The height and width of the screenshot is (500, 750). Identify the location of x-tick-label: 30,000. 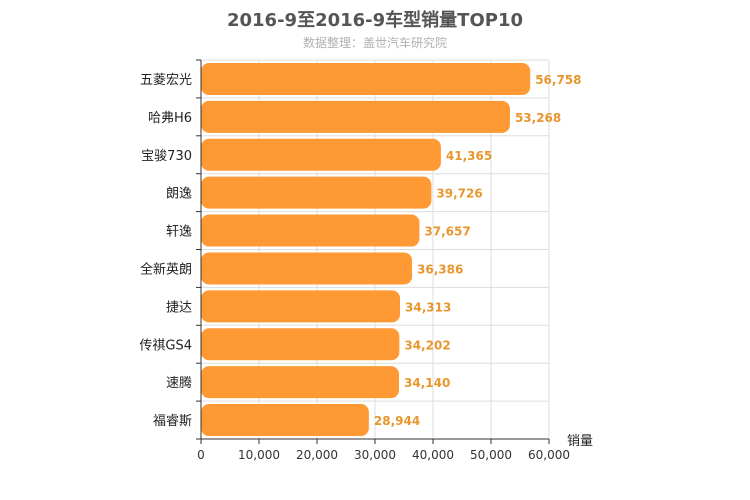
(375, 455).